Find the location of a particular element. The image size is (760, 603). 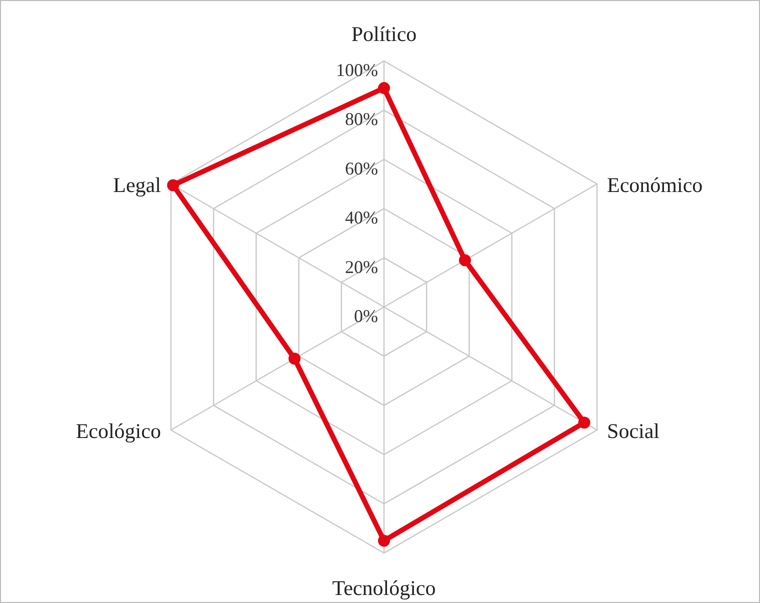

y-tick-label: 60% is located at coordinates (361, 168).